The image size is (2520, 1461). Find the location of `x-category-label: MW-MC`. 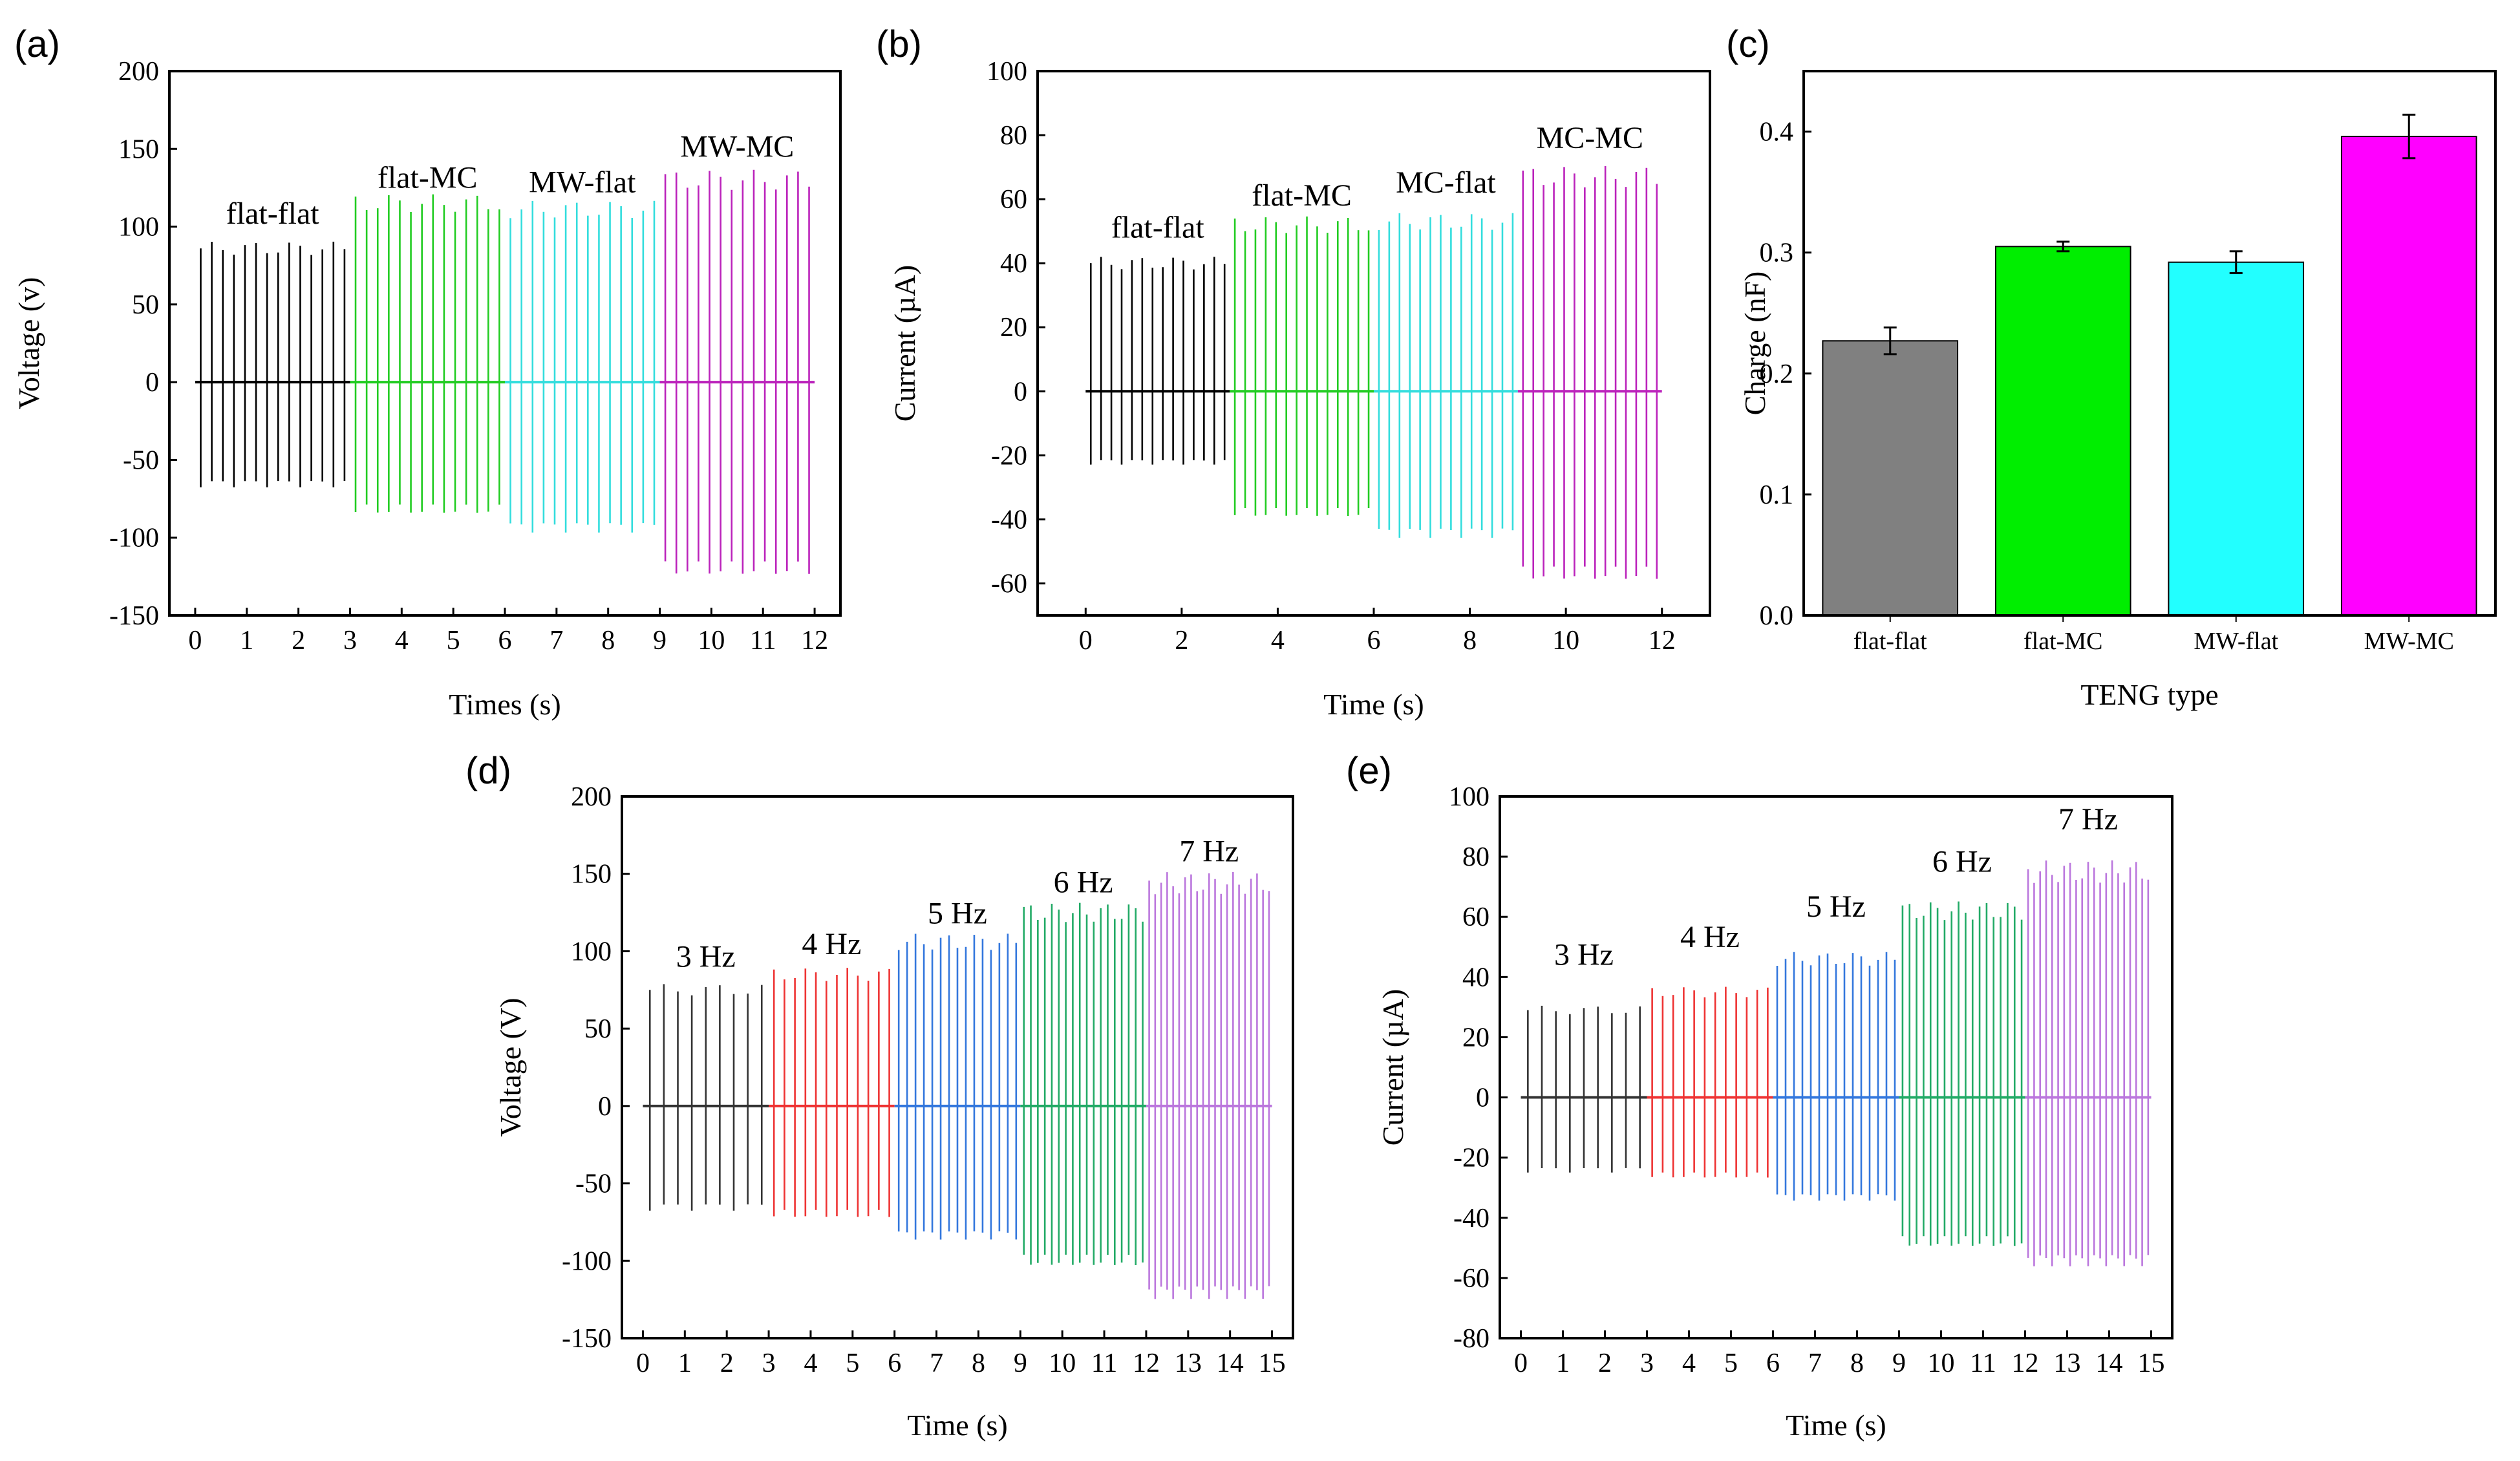

x-category-label: MW-MC is located at coordinates (2409, 641).